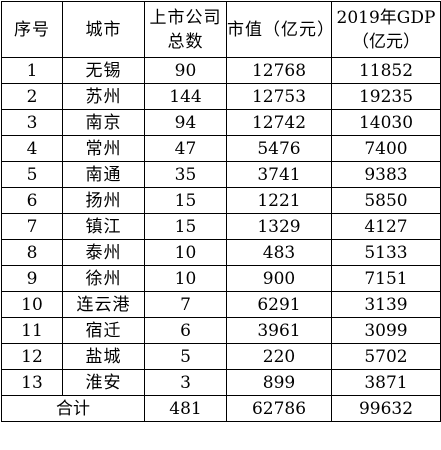  I want to click on header-city: 城市, so click(103, 29).